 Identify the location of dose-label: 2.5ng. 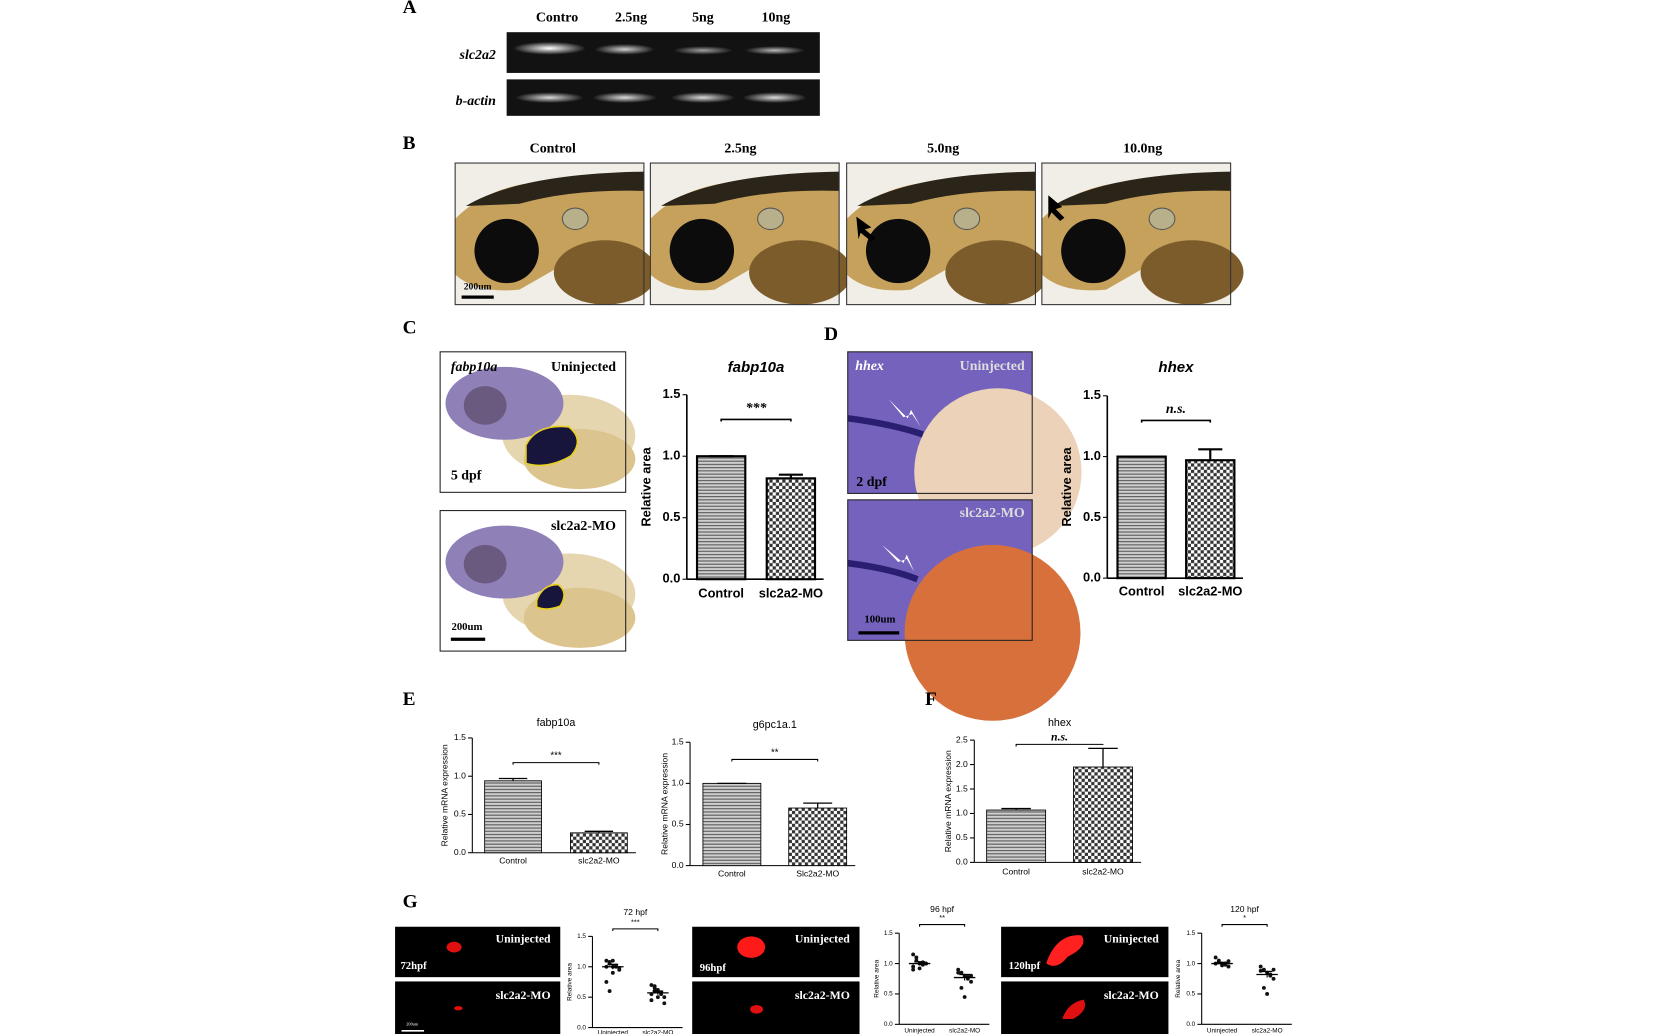
(740, 148).